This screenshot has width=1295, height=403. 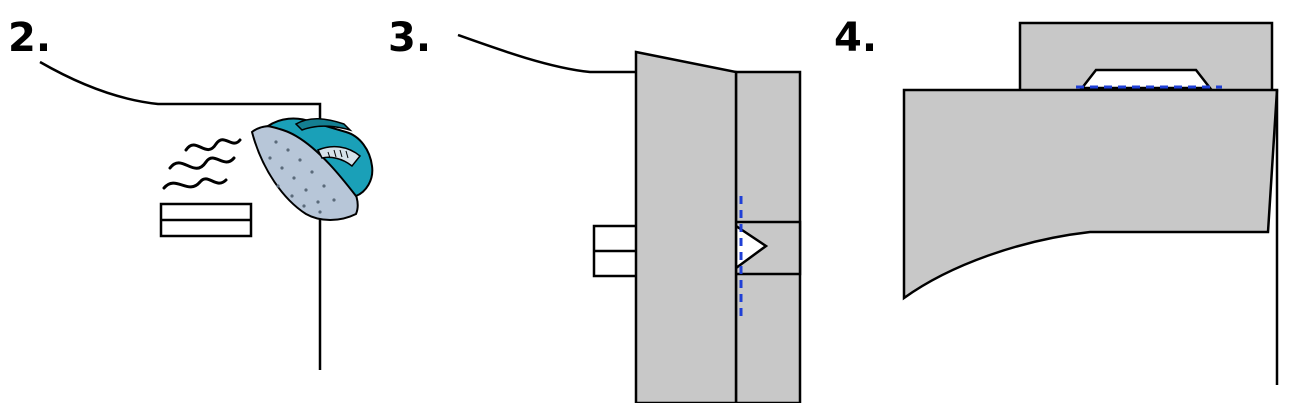 I want to click on step-2-label: 2., so click(x=30, y=38).